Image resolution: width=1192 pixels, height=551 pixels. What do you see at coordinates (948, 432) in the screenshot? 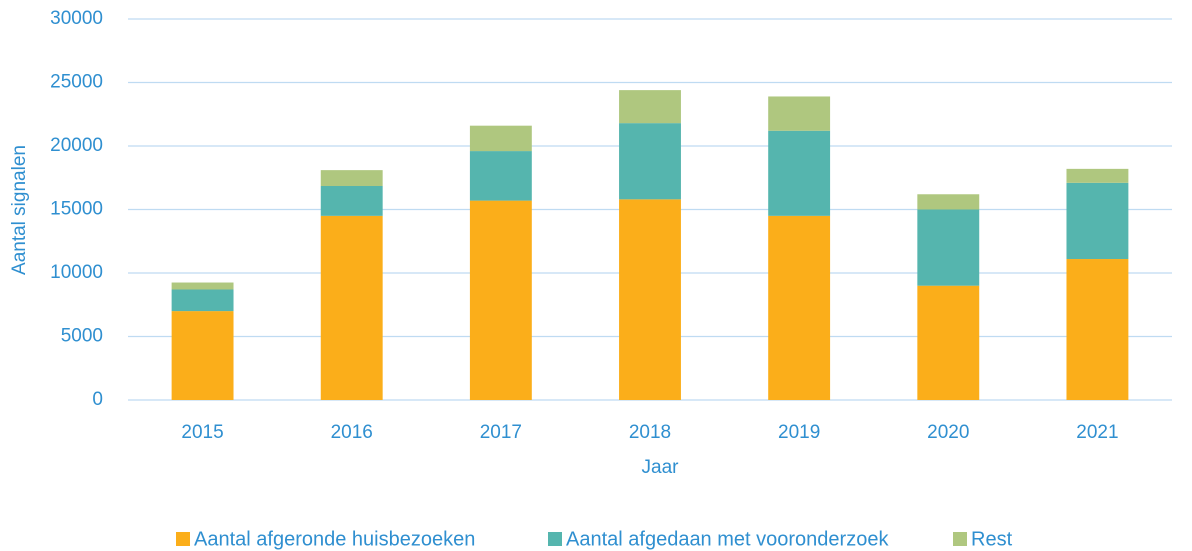
I see `x-tick-label: 2020` at bounding box center [948, 432].